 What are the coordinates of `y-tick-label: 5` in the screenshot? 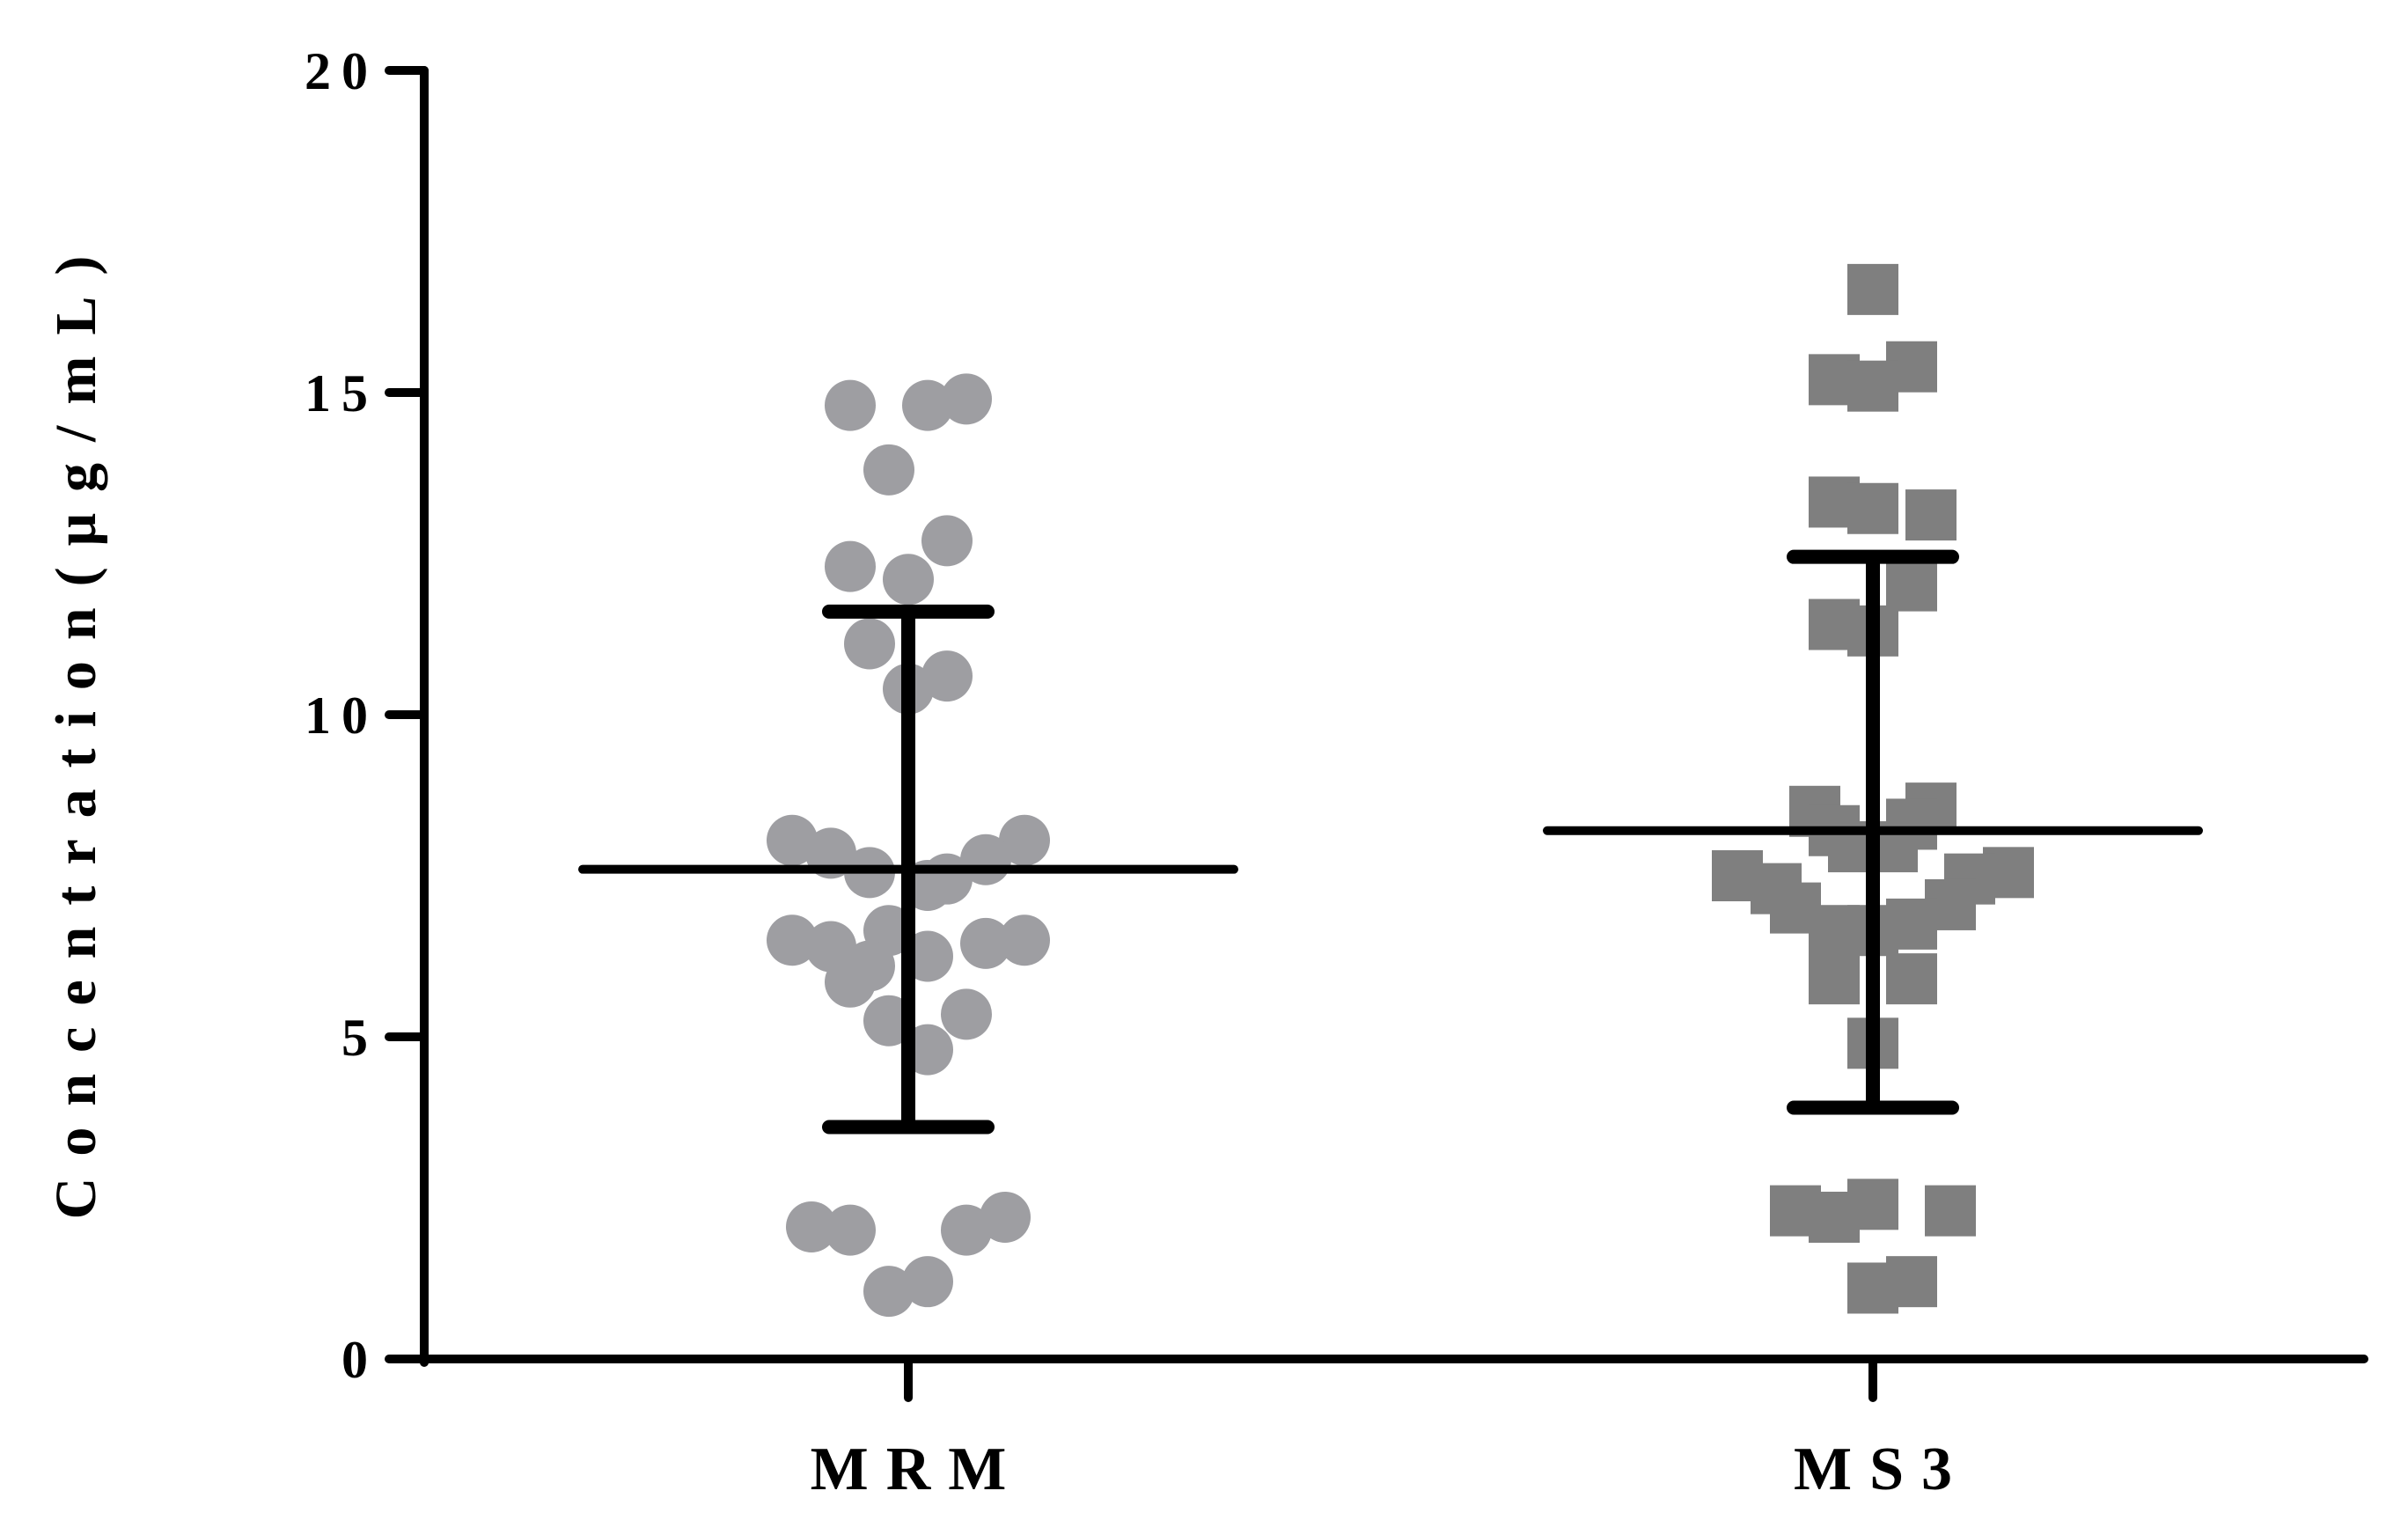 It's located at (359, 1038).